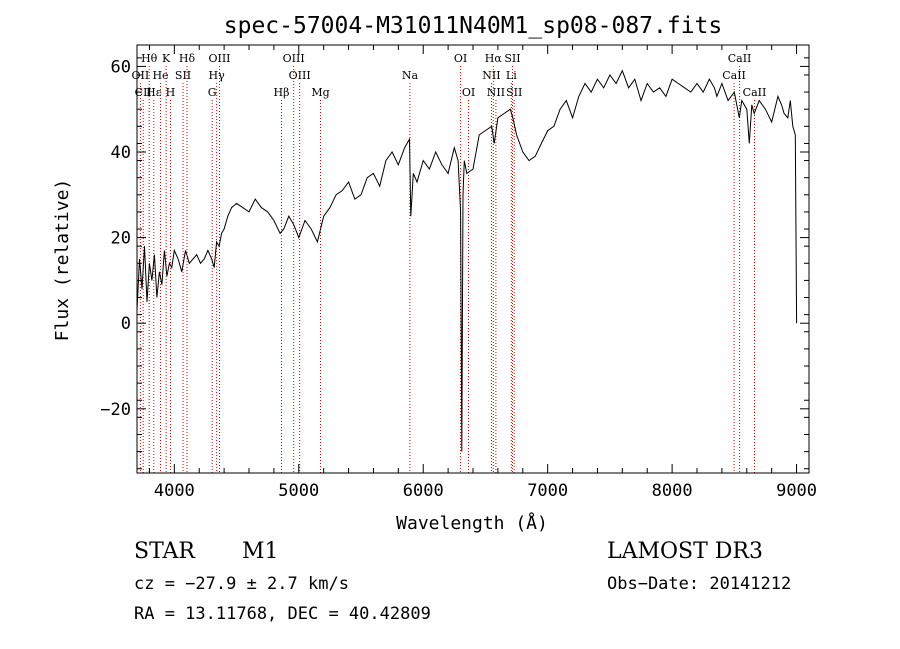  I want to click on line-marker-label: Hδ, so click(187, 58).